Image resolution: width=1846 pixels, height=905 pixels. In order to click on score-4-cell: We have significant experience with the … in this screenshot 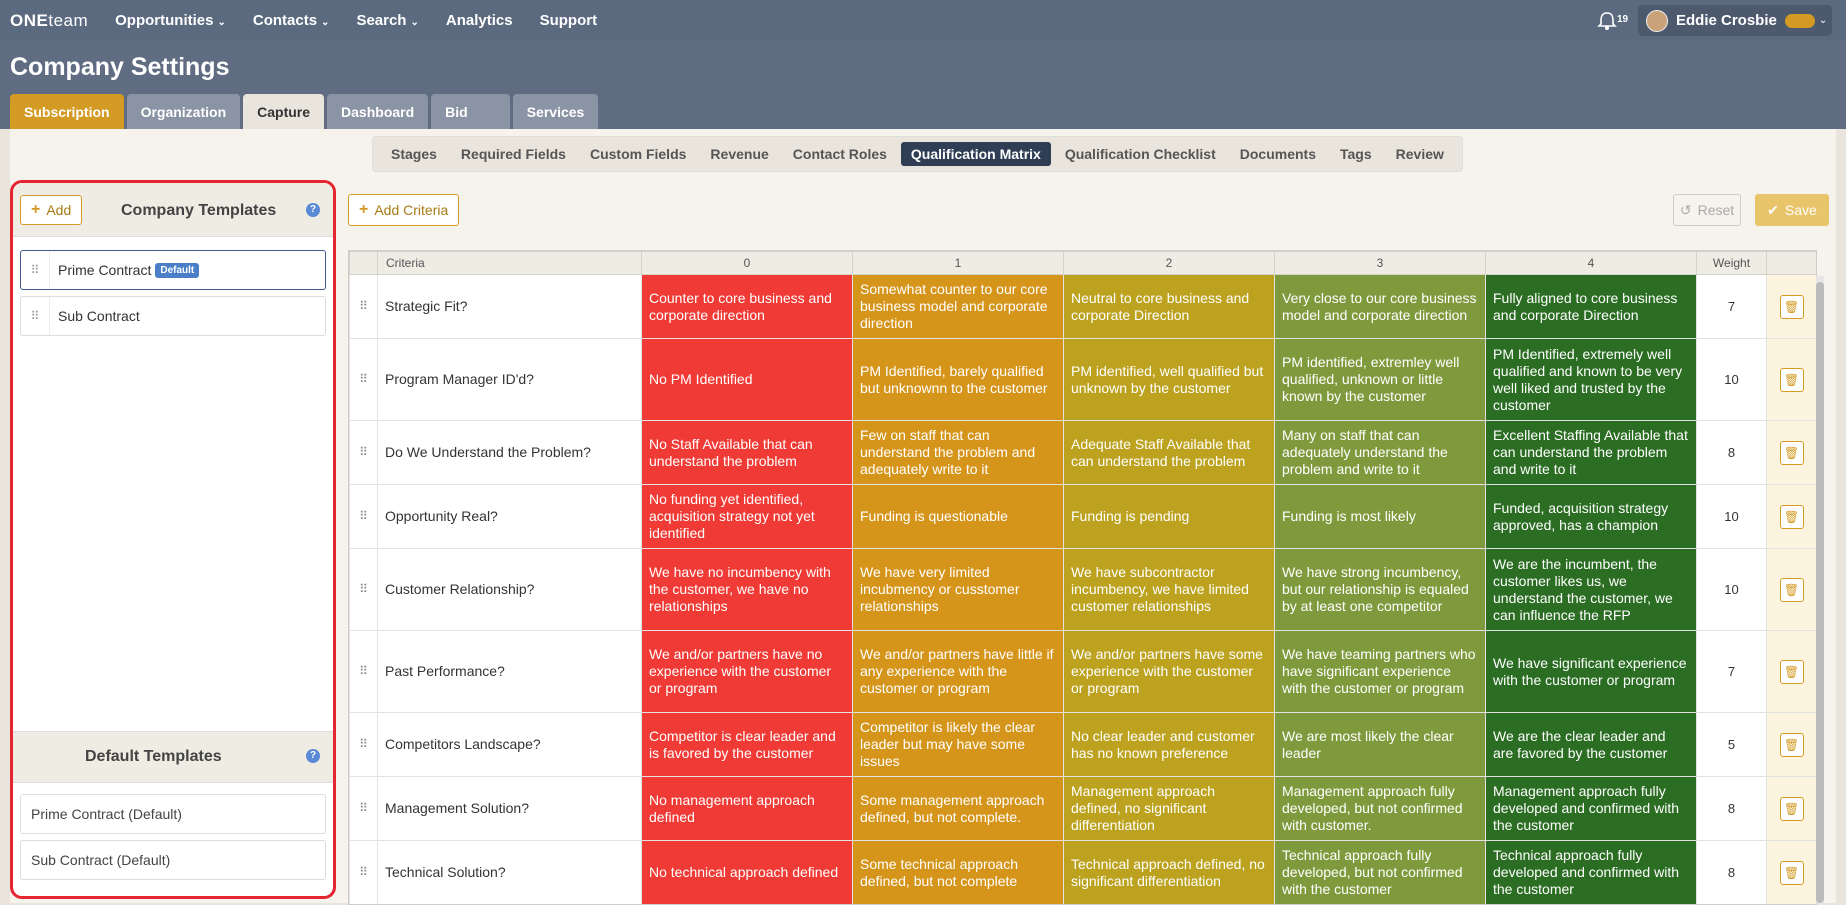, I will do `click(1591, 671)`.